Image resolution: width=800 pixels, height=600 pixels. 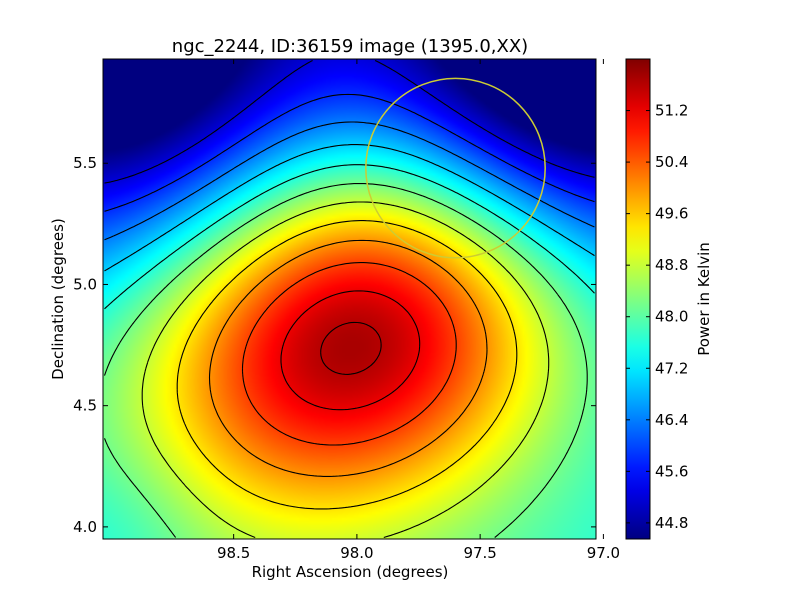 I want to click on colorbar-ticks: 44.8 45.6 46.4 47.2 48.0 48.8 49.6 50.4 51.2, so click(x=657, y=317).